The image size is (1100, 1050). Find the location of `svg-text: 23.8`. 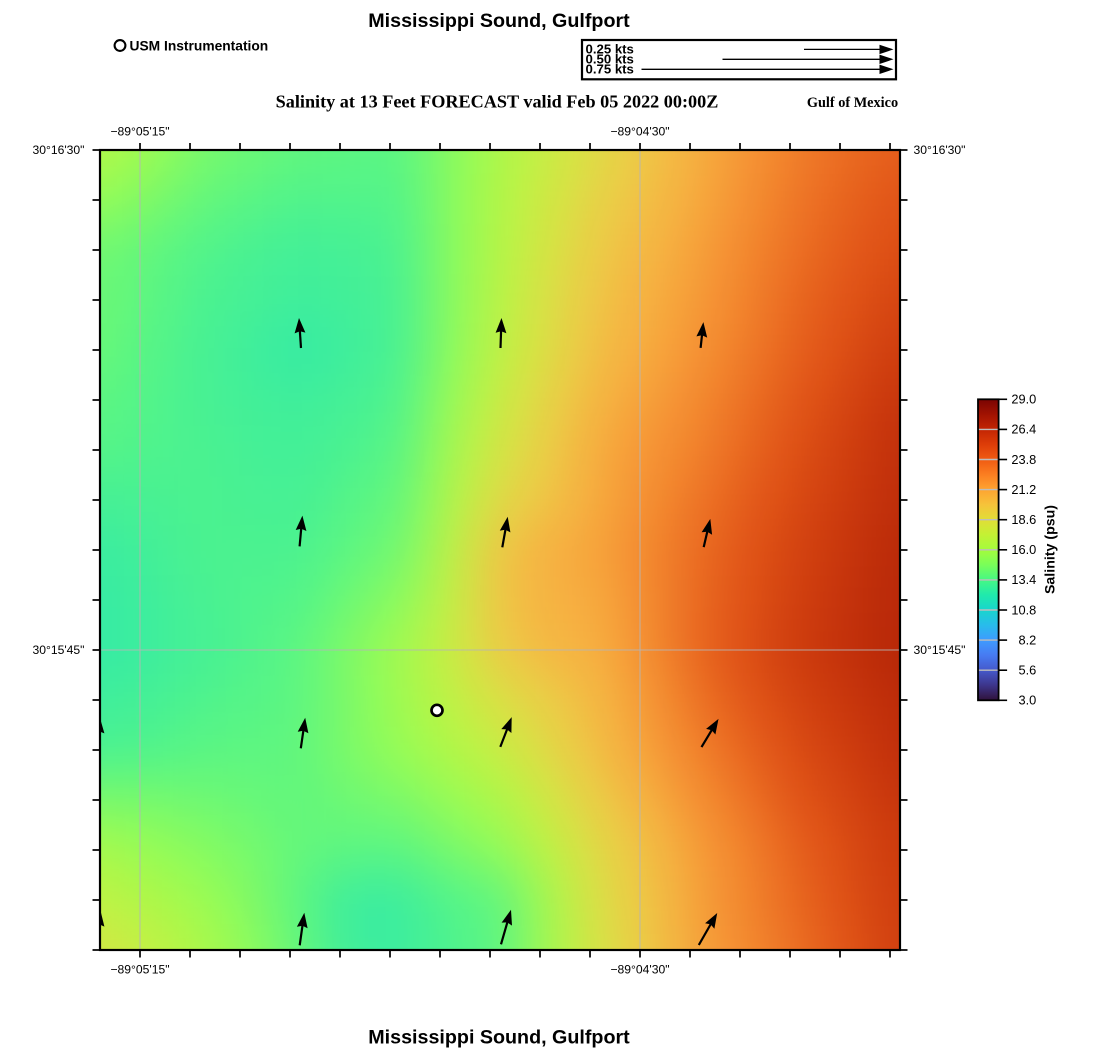

svg-text: 23.8 is located at coordinates (1023, 459).